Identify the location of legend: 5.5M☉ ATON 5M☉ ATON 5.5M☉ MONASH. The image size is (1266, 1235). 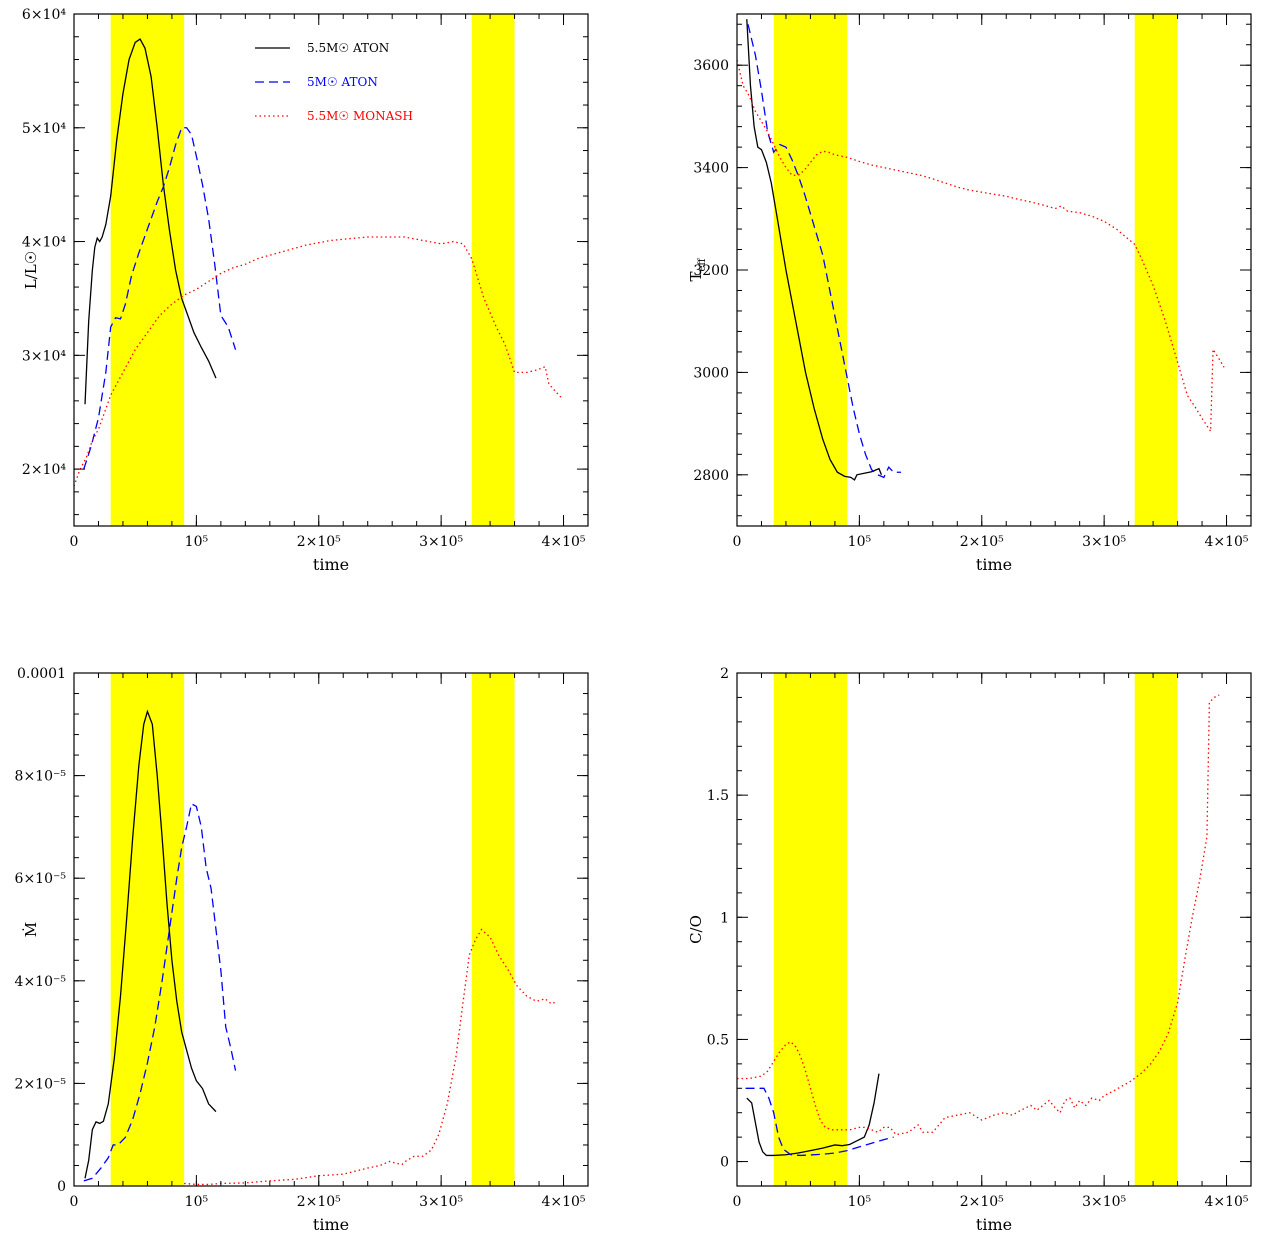
(334, 82).